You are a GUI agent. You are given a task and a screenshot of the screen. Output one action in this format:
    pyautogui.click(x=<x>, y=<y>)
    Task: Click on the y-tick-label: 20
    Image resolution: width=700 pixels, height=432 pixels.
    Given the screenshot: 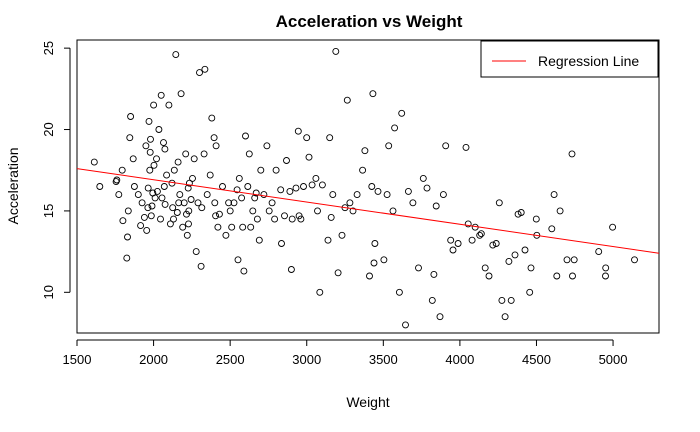 What is the action you would take?
    pyautogui.click(x=48, y=129)
    